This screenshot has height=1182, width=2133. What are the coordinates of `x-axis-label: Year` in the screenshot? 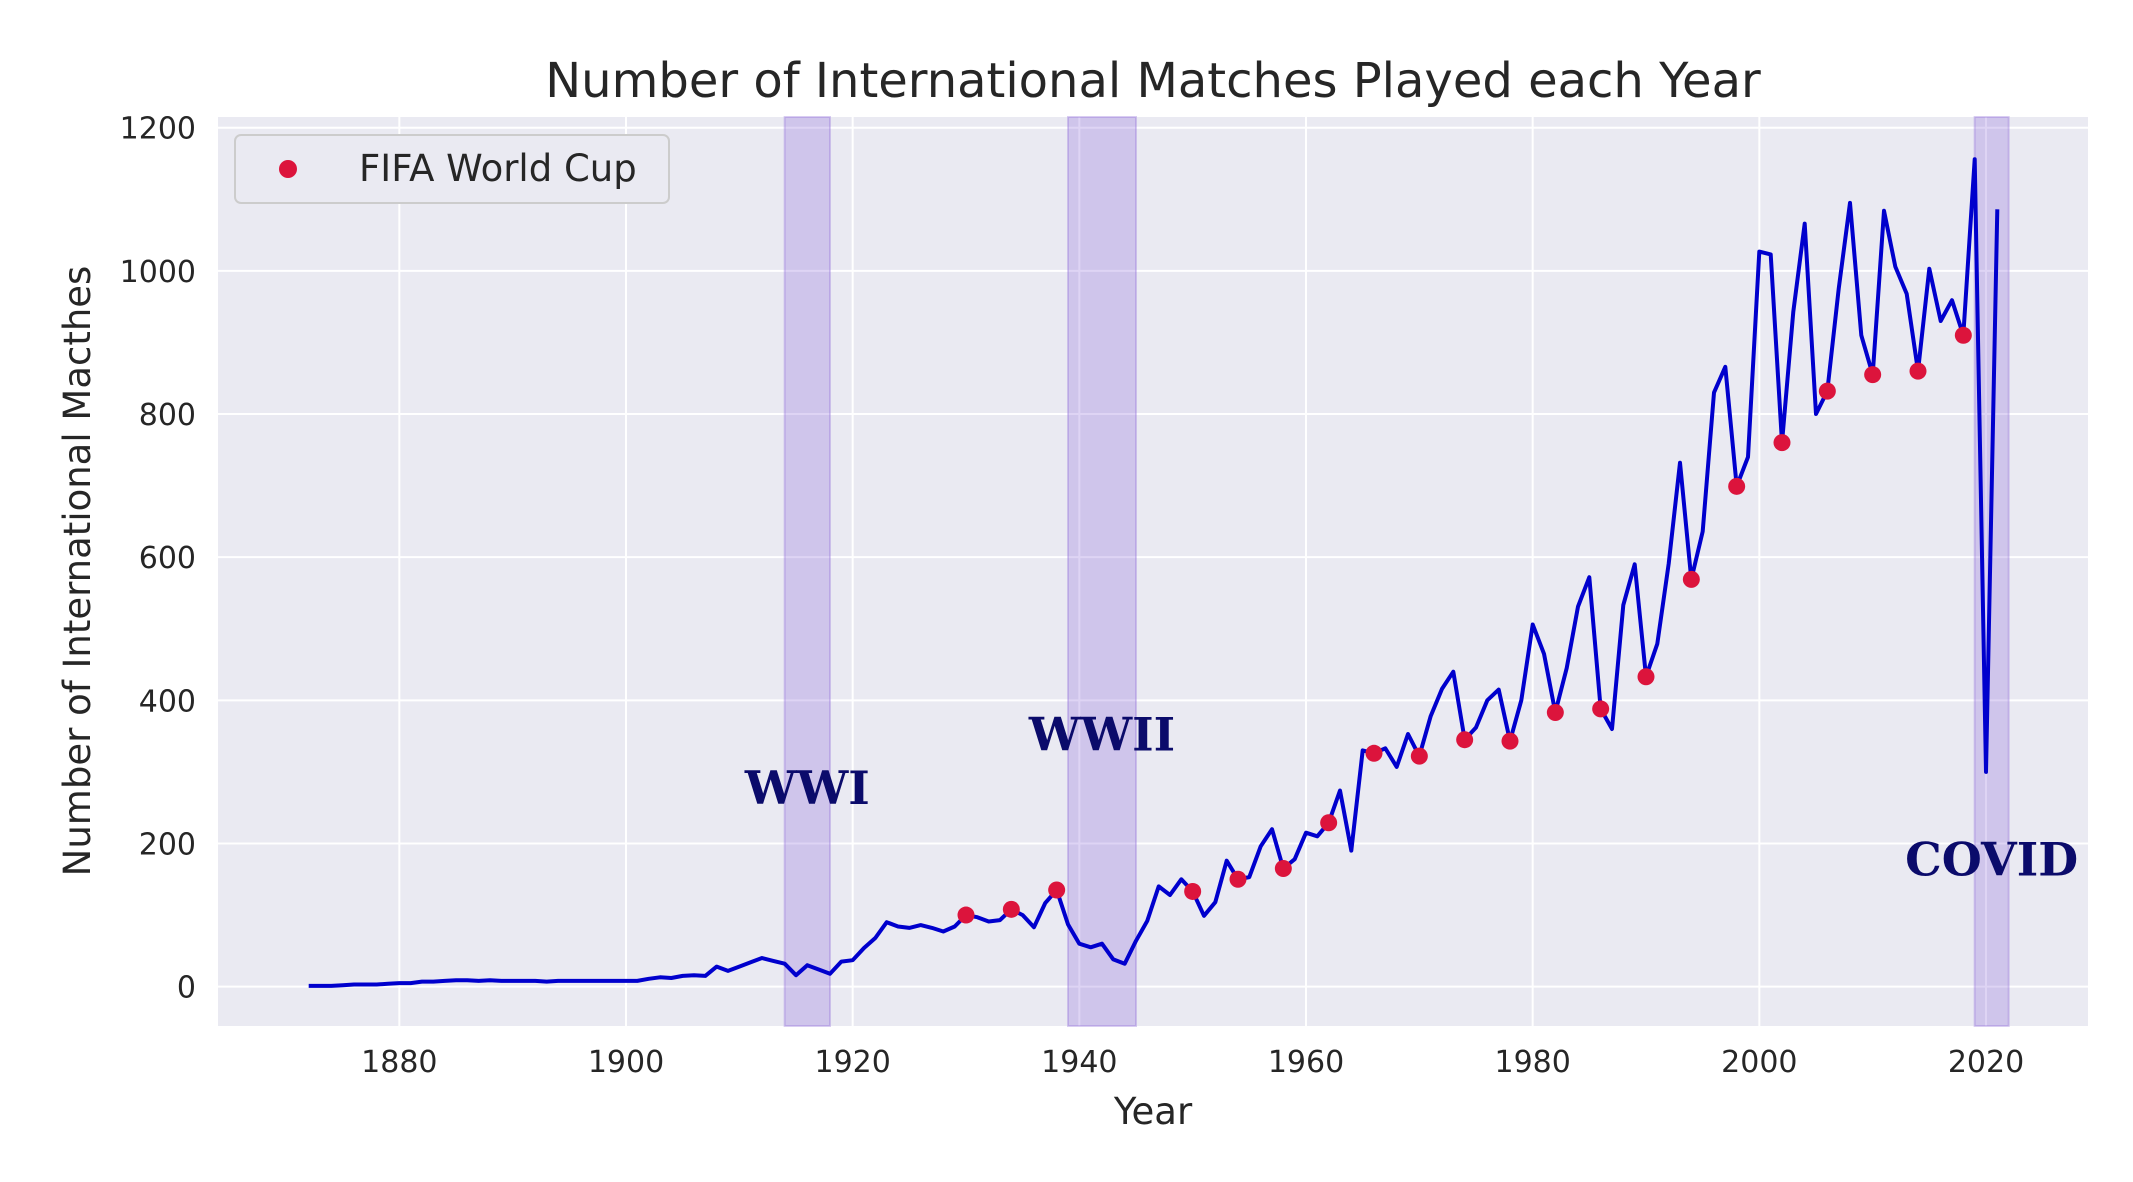 It's located at (1153, 1111).